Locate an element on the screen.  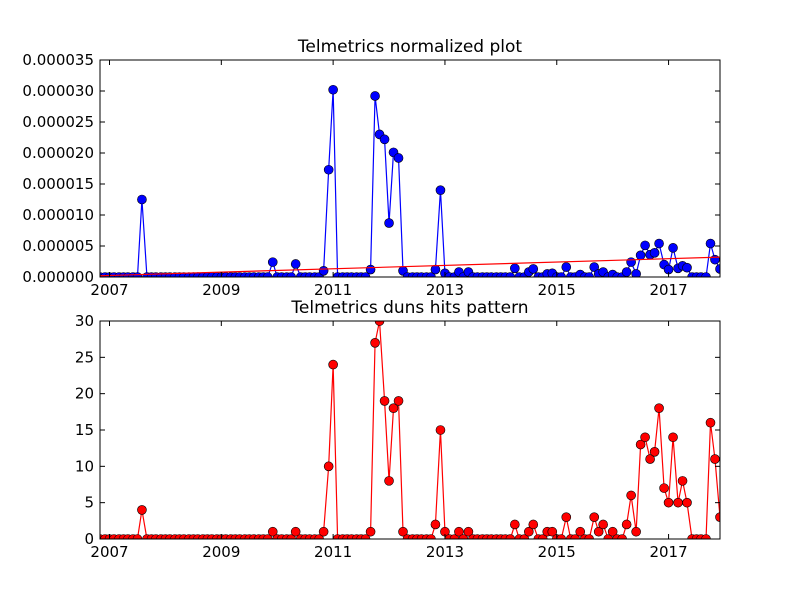
series-line is located at coordinates (410, 266).